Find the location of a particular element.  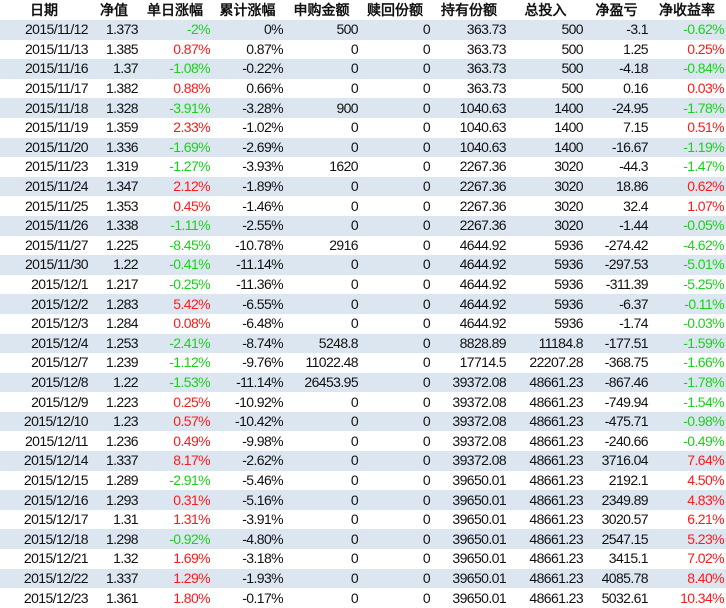

cell-net-return-rate: -0.49% is located at coordinates (703, 440).